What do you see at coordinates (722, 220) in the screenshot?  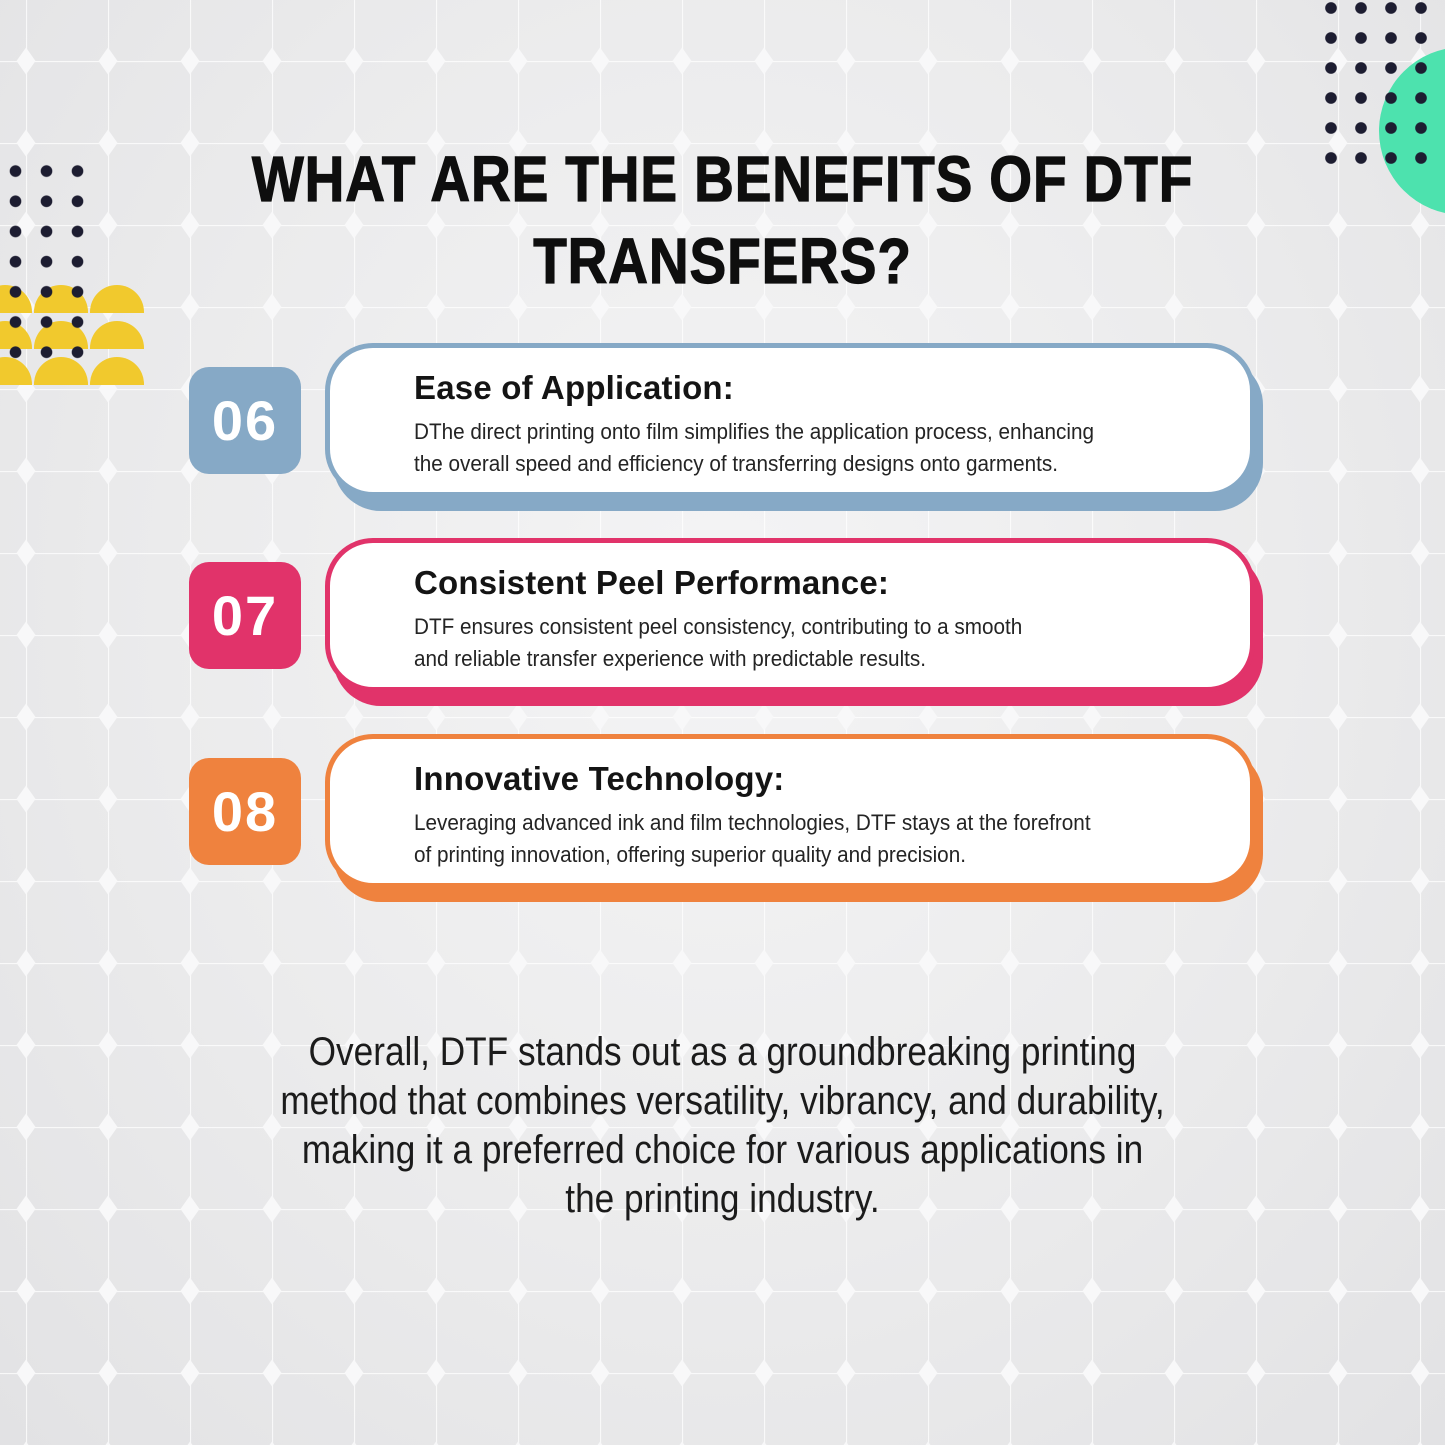 I see `page-title: WHAT ARE THE BENEFITS OF DTF TRANSFERS?` at bounding box center [722, 220].